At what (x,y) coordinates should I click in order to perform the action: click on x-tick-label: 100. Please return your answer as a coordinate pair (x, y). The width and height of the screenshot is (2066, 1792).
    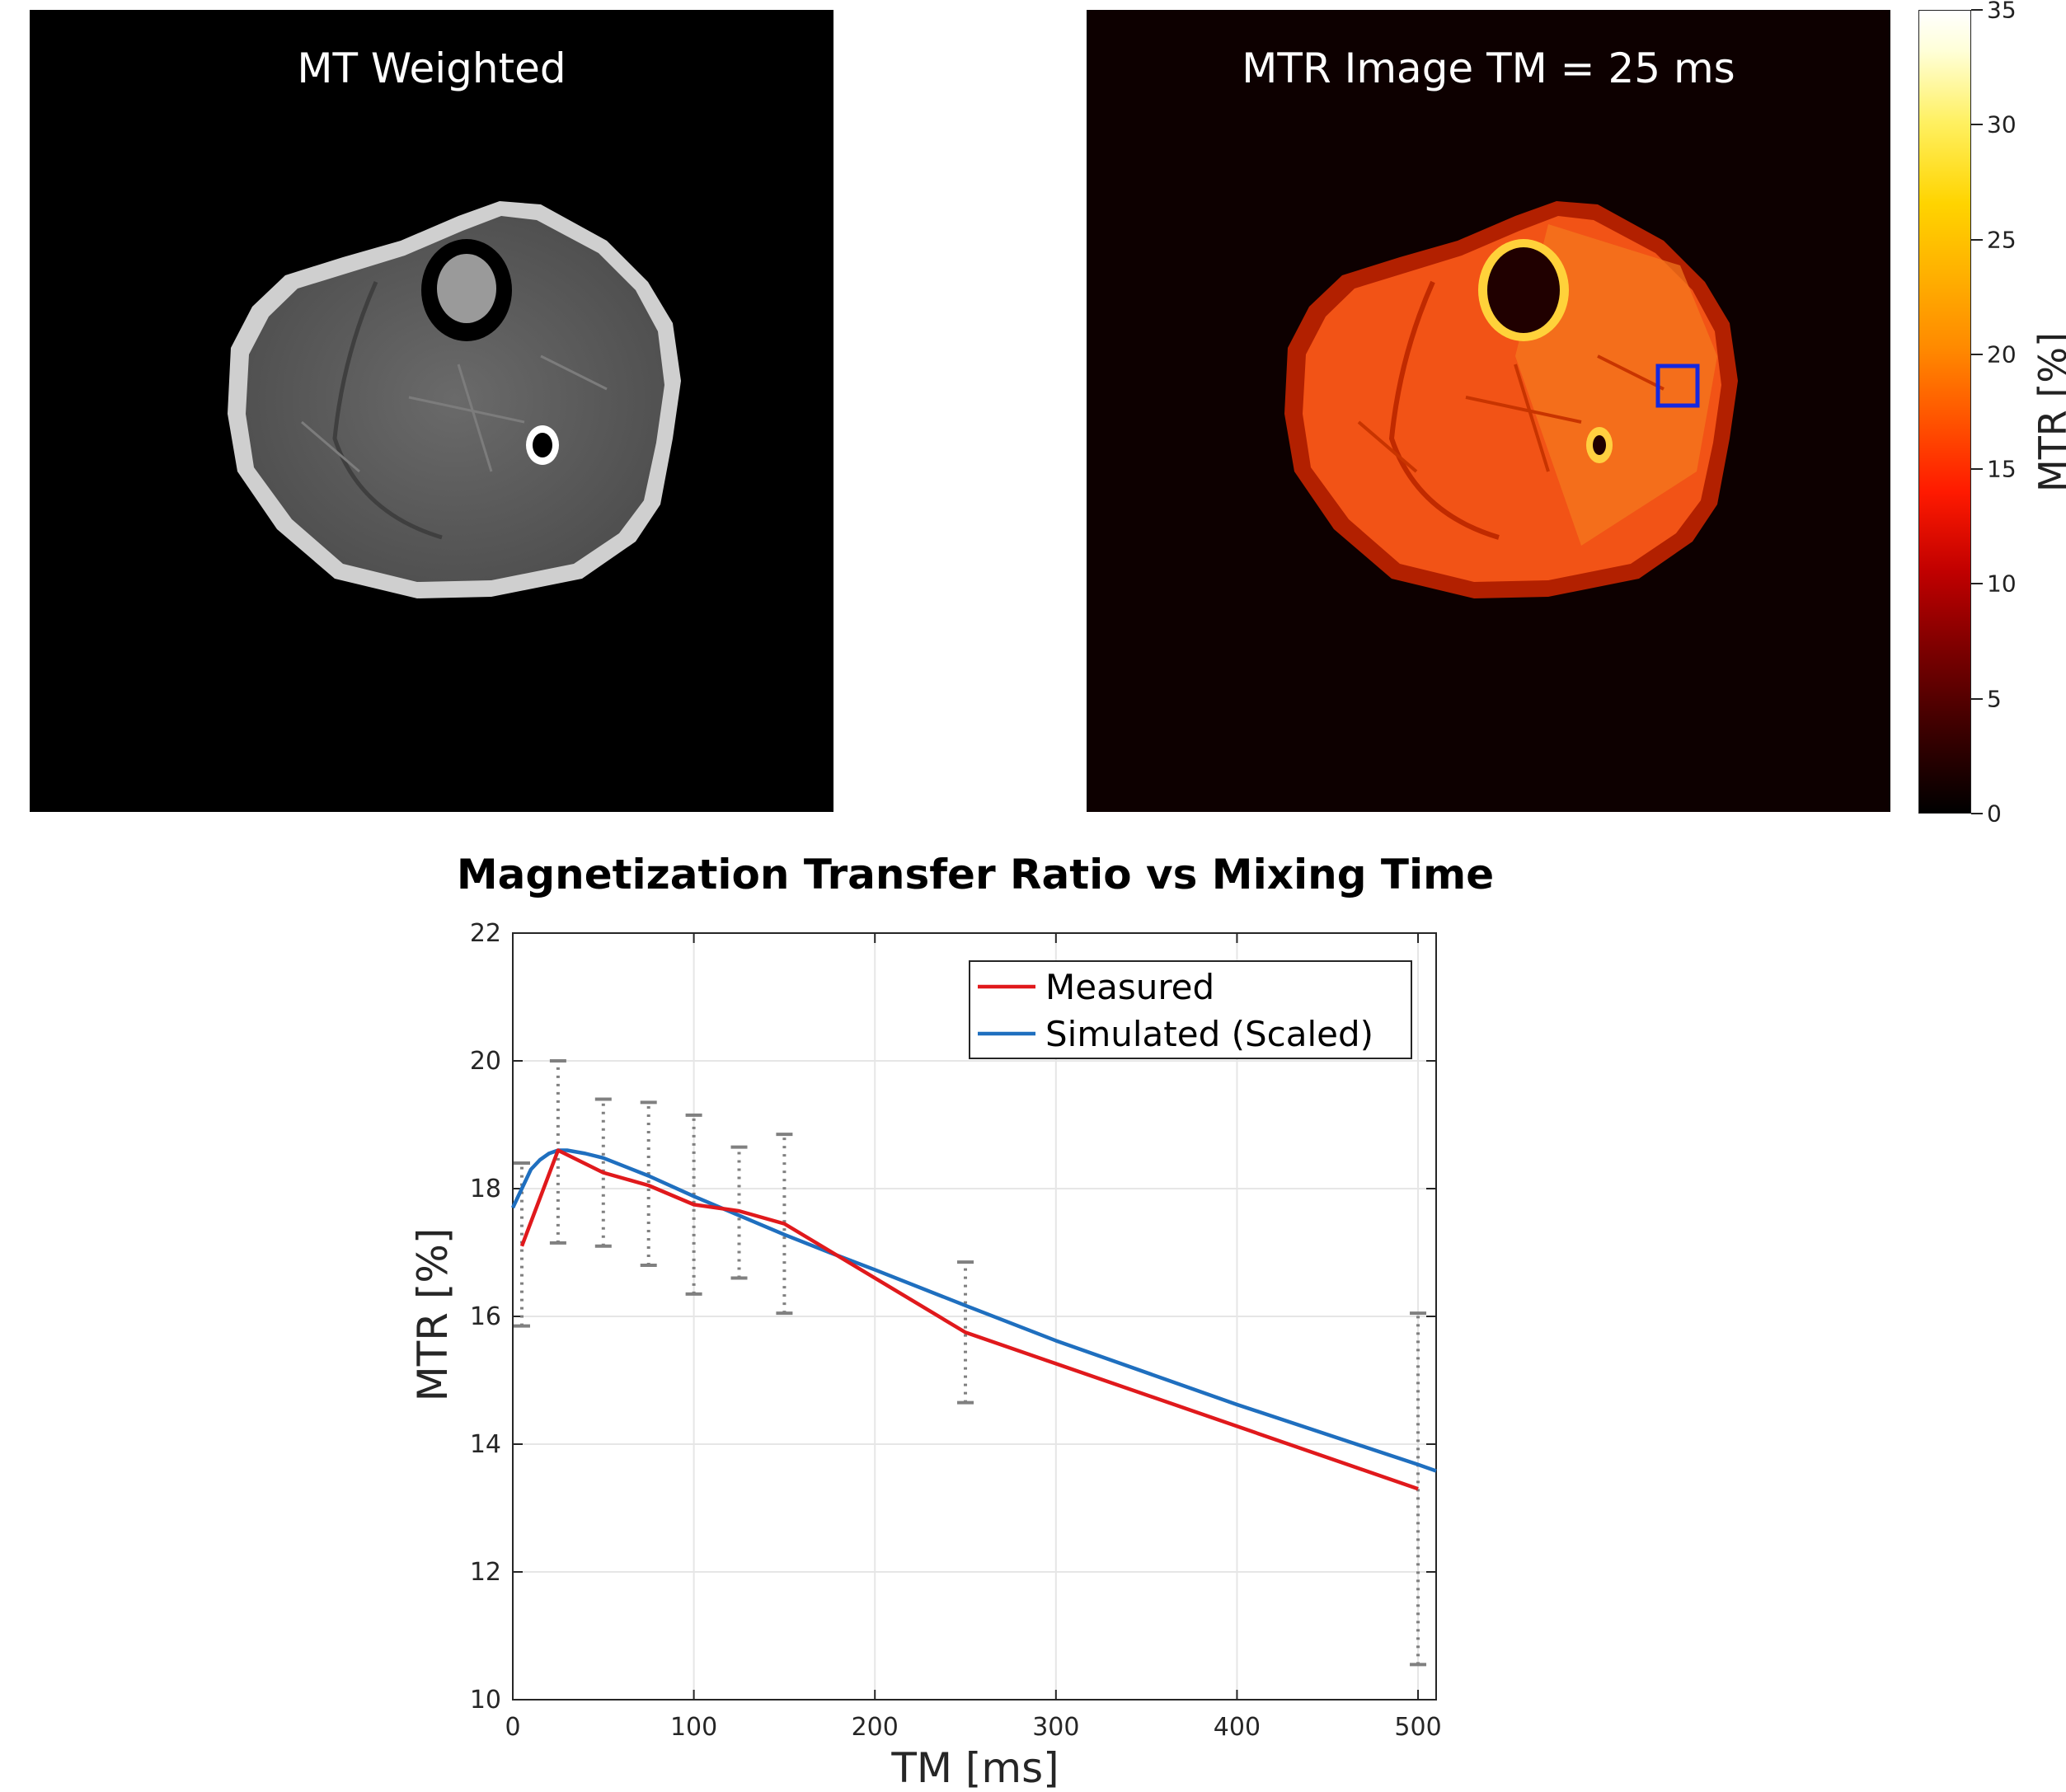
    Looking at the image, I should click on (693, 1727).